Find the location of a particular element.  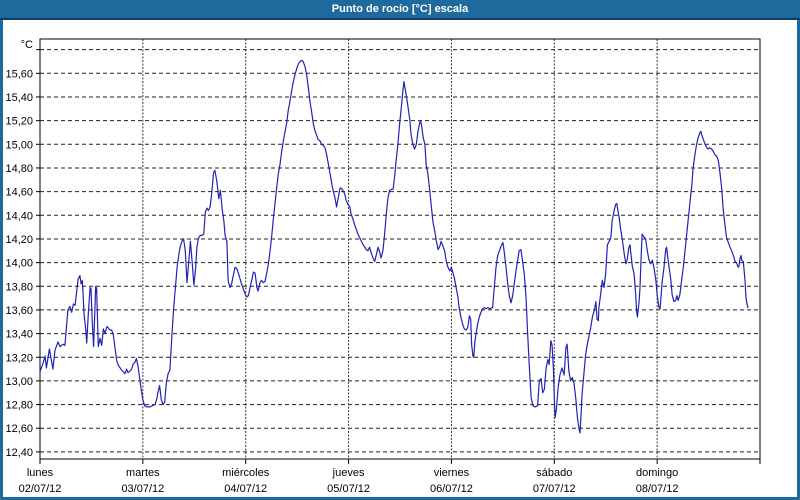

y-axis-label: 13,80 is located at coordinates (19, 287).